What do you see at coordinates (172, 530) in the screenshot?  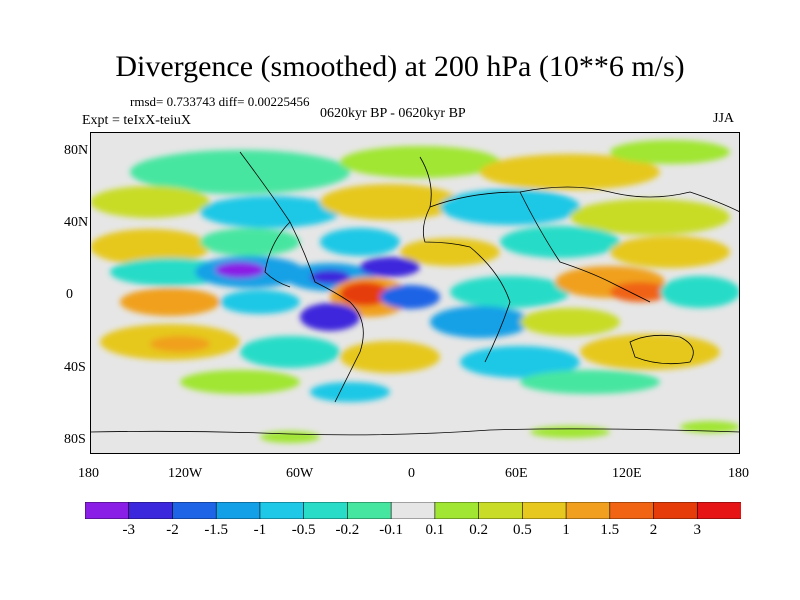 I see `colorbar-label: -2` at bounding box center [172, 530].